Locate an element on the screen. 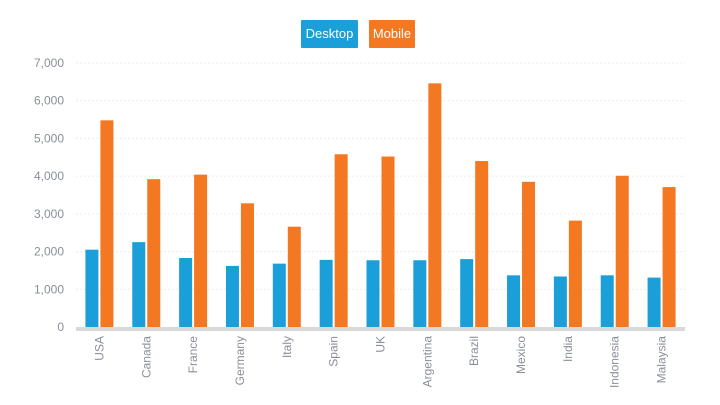 This screenshot has width=720, height=405. y-tick-label: 0 is located at coordinates (60, 327).